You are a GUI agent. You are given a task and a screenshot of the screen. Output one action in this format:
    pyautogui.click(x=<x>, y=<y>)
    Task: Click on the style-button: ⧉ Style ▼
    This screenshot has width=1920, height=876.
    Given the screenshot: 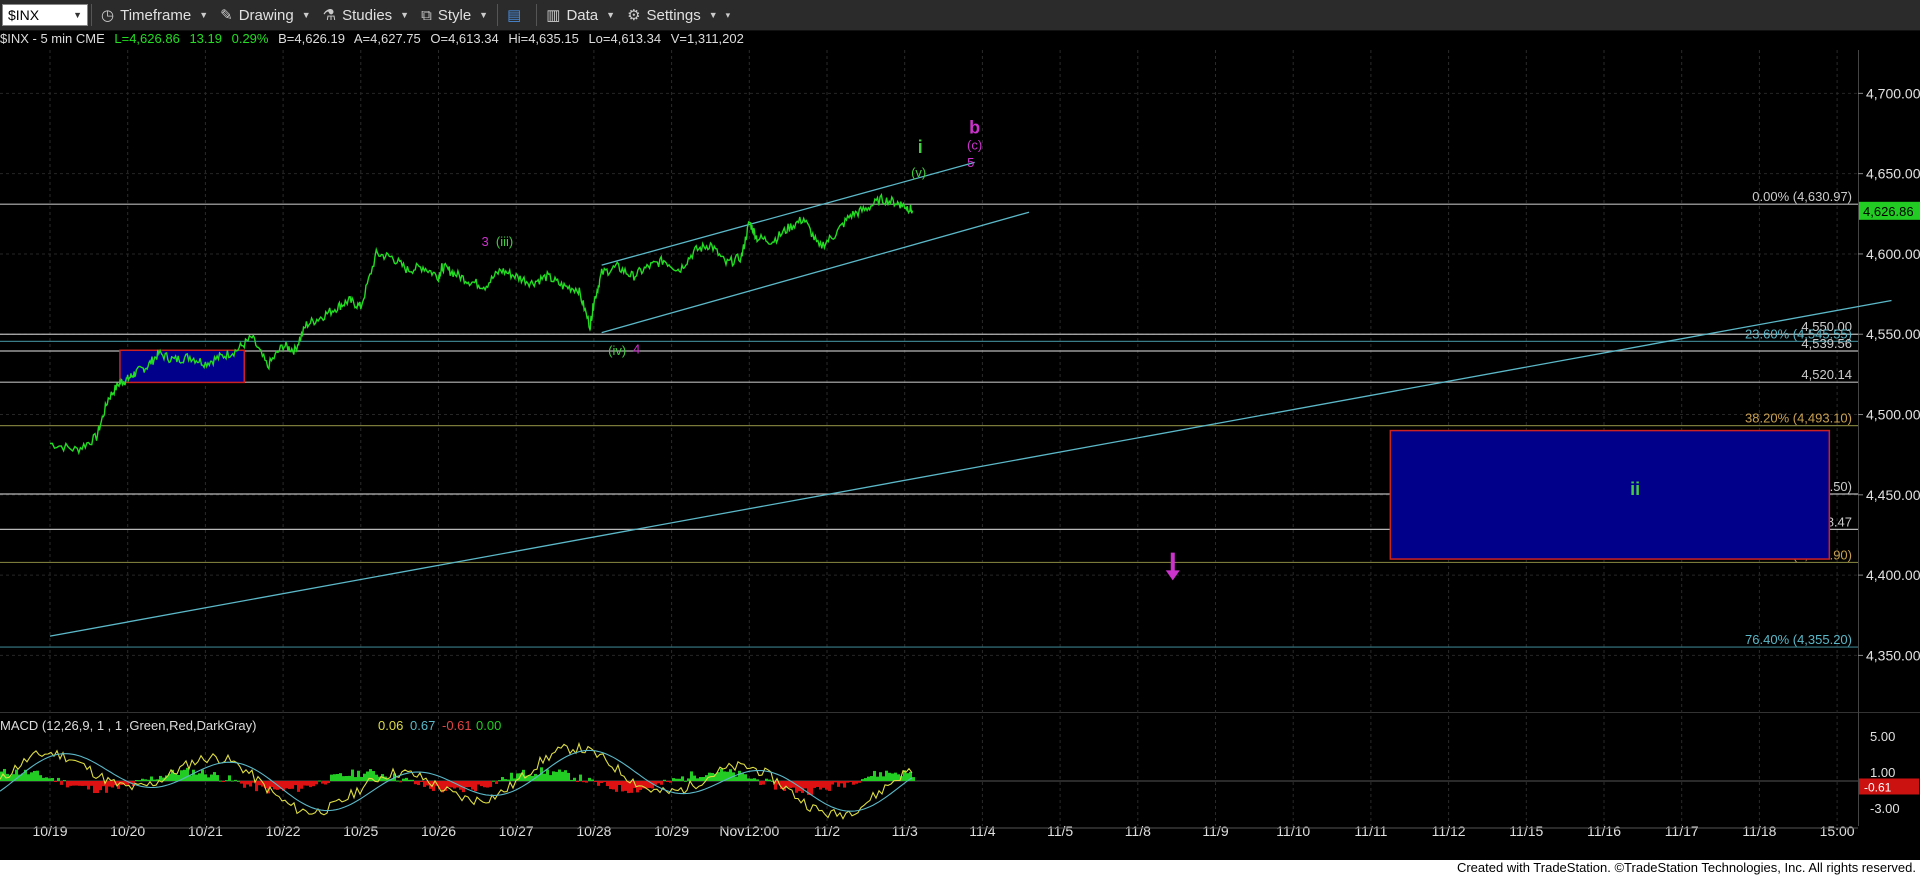 What is the action you would take?
    pyautogui.click(x=454, y=15)
    